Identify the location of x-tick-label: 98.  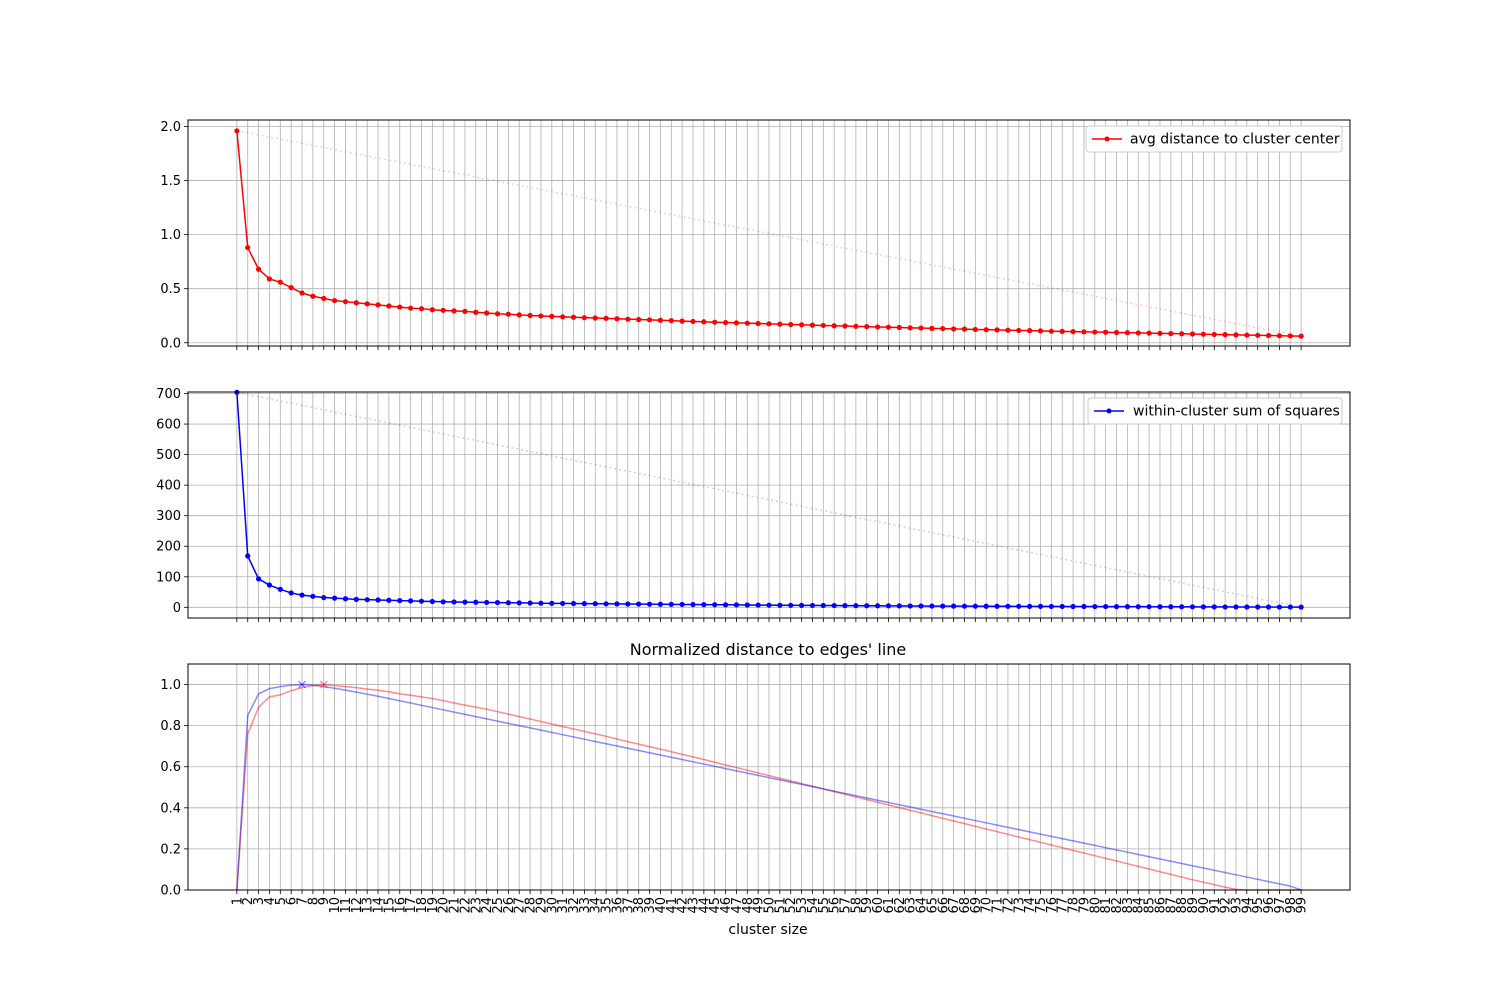
(1291, 905).